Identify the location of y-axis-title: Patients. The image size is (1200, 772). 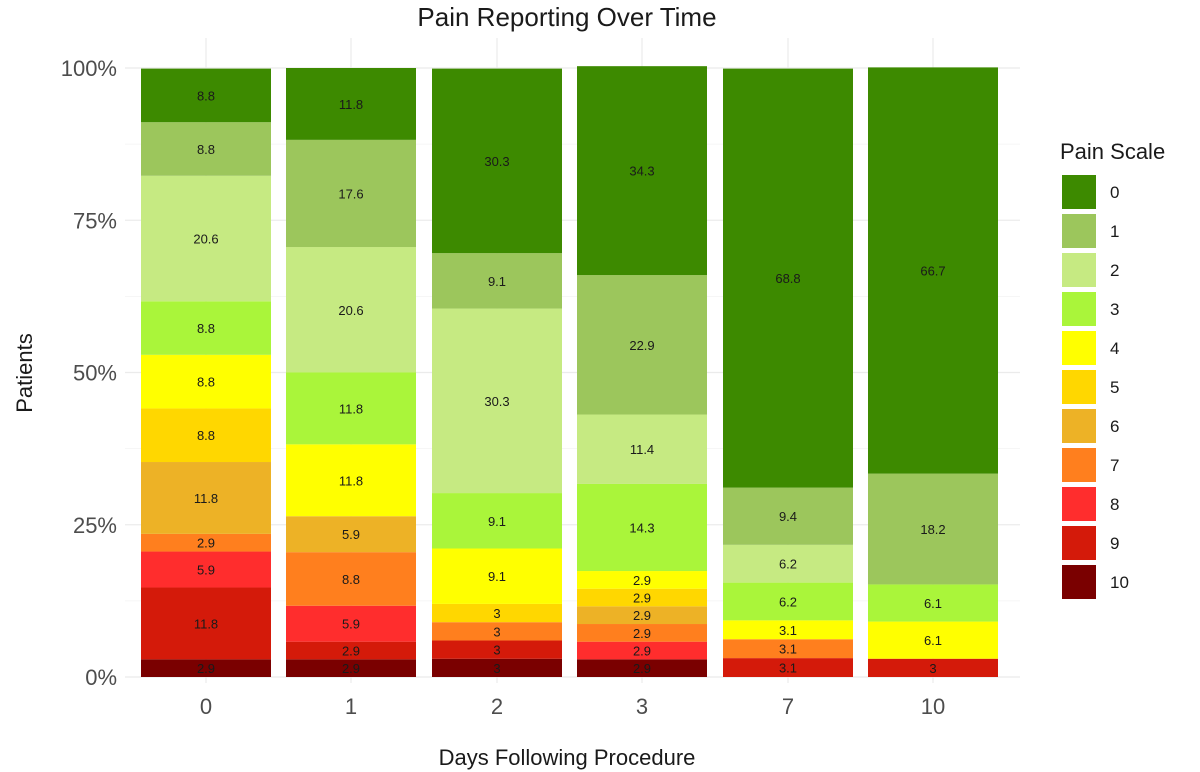
(24, 373).